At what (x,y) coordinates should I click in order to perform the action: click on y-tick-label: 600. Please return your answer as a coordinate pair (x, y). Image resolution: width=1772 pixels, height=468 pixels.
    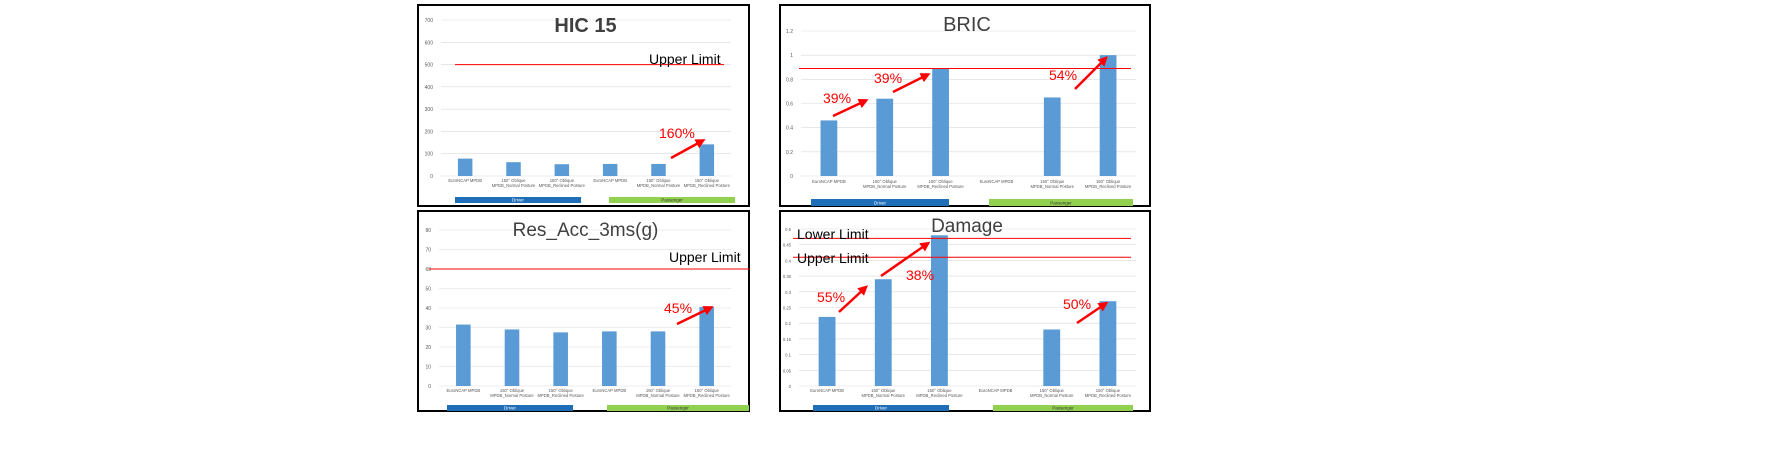
    Looking at the image, I should click on (429, 43).